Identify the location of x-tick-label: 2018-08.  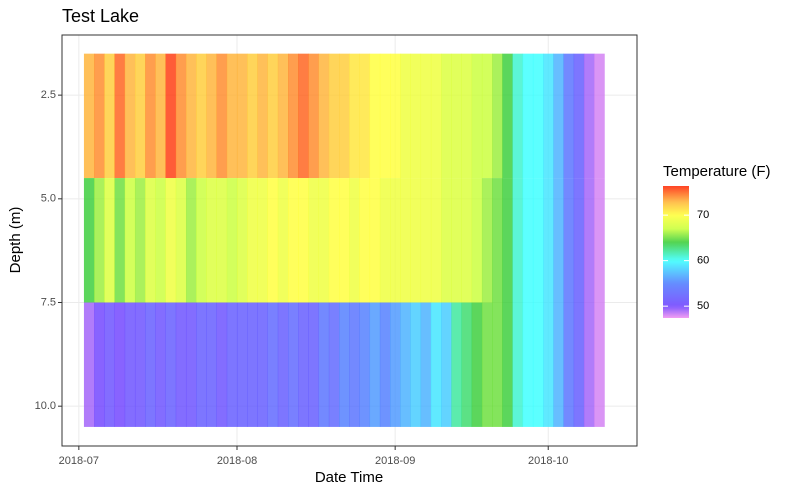
(237, 461).